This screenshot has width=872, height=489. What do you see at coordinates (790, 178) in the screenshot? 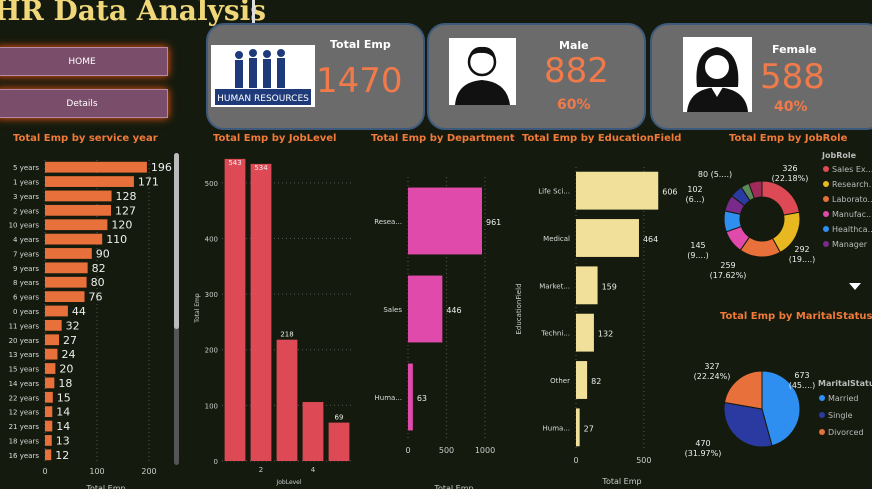
I see `slice-percent-label: (22.18%)` at bounding box center [790, 178].